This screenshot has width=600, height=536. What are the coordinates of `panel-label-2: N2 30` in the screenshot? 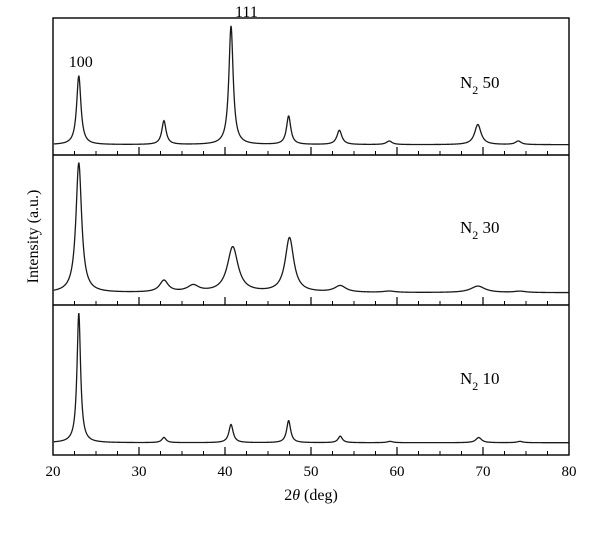 It's located at (480, 230).